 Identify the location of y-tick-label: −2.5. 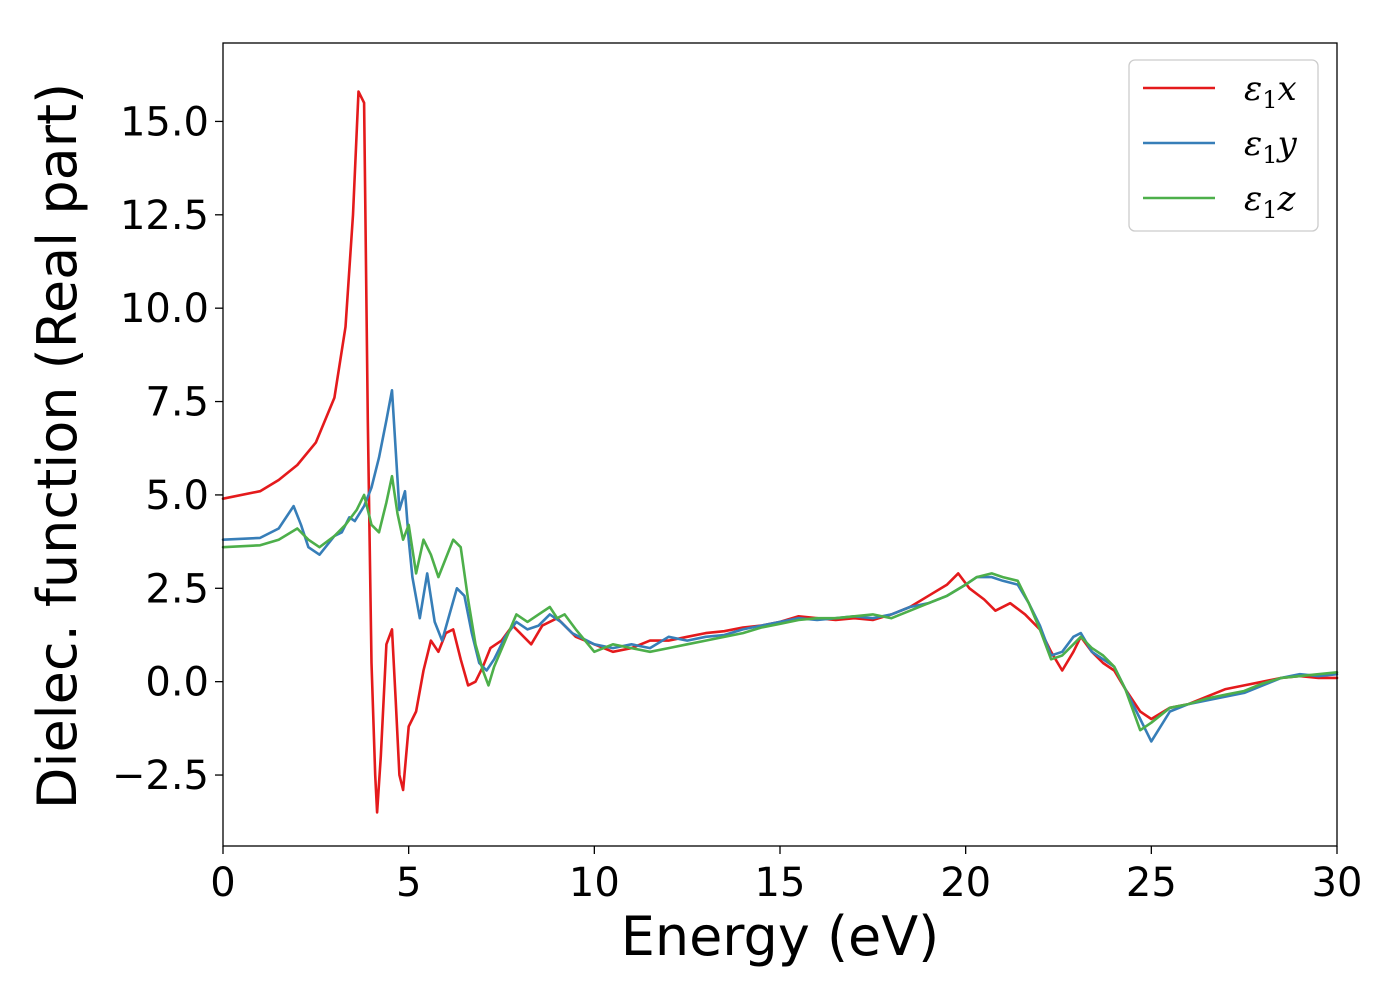
(160, 776).